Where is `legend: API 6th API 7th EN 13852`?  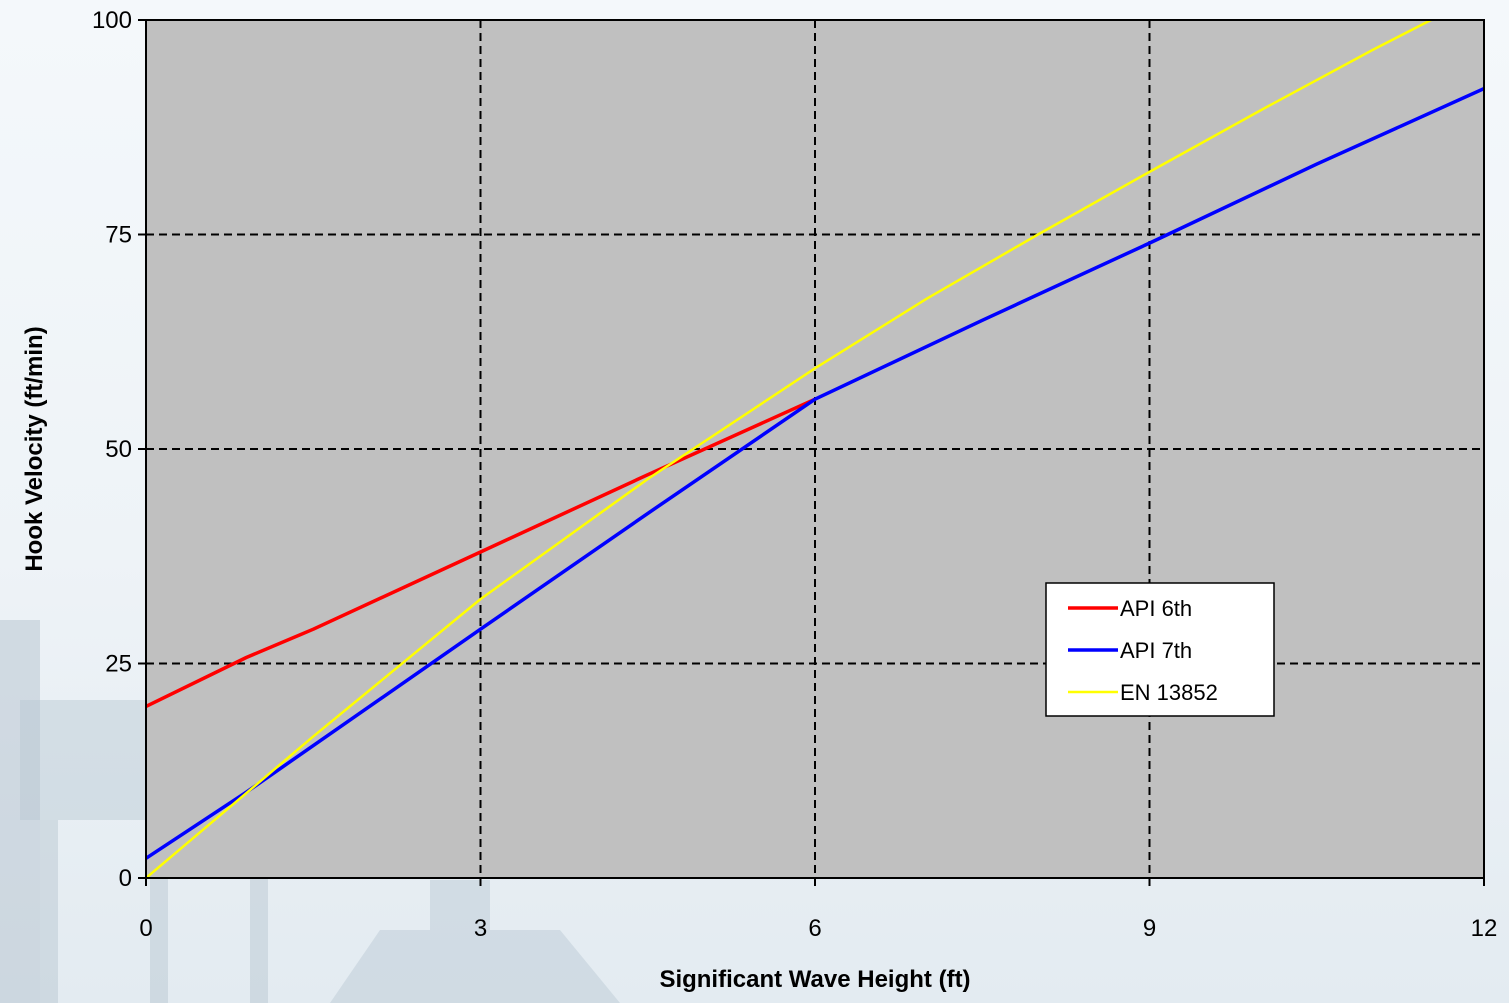
legend: API 6th API 7th EN 13852 is located at coordinates (1160, 649).